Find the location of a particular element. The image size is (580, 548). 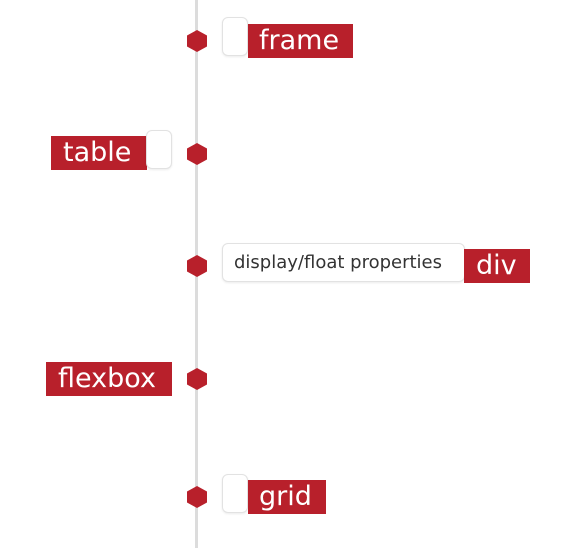

timeline-node-grid is located at coordinates (197, 497).